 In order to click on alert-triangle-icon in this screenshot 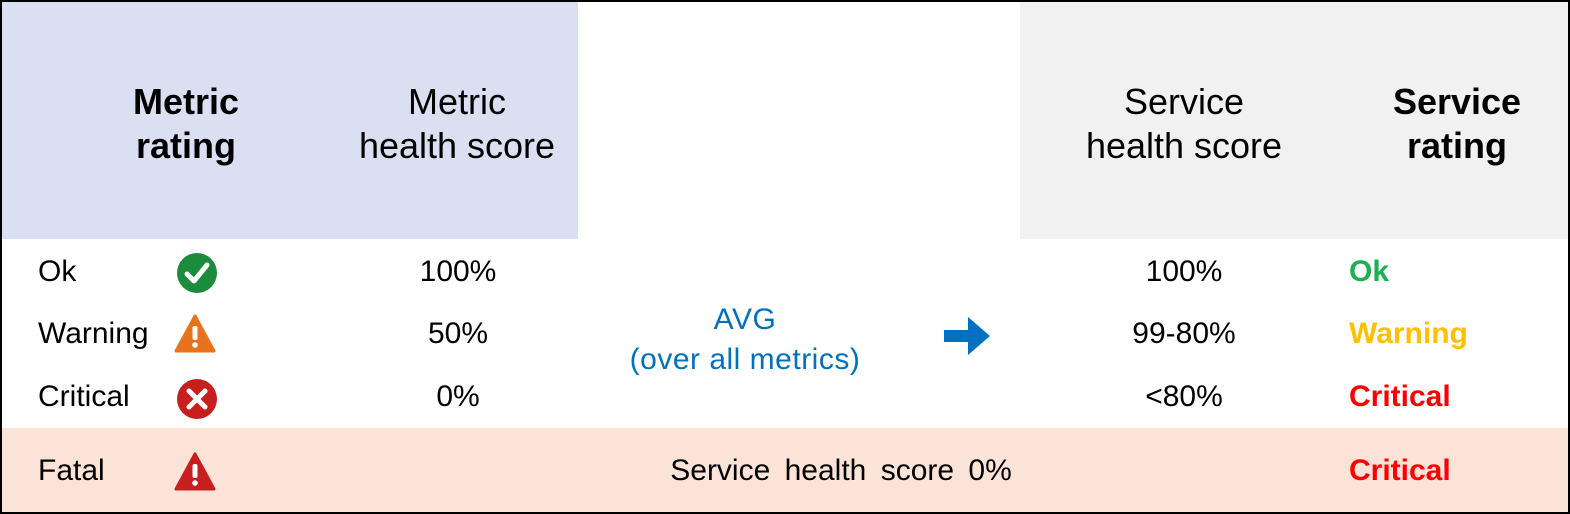, I will do `click(195, 471)`.